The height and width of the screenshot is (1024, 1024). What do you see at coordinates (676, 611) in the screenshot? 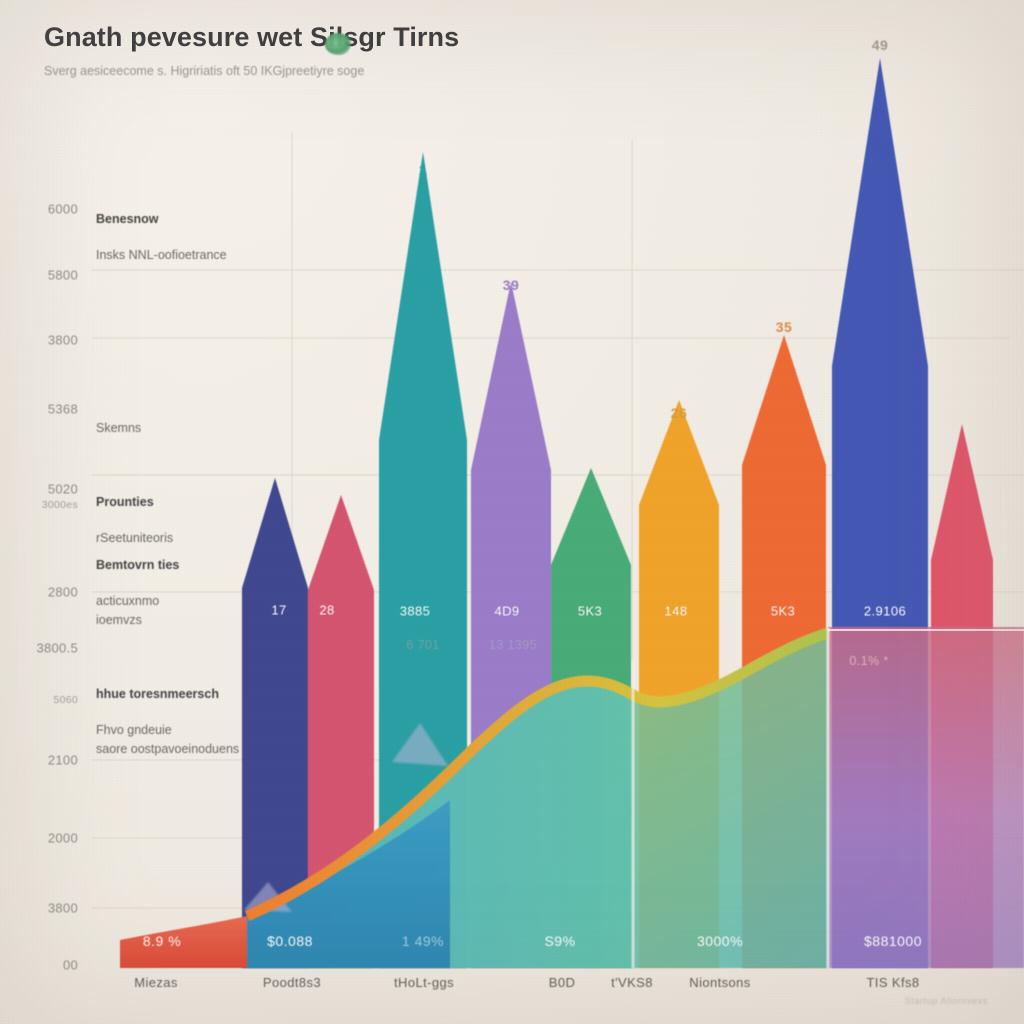
I see `bar-value-label-5: 148` at bounding box center [676, 611].